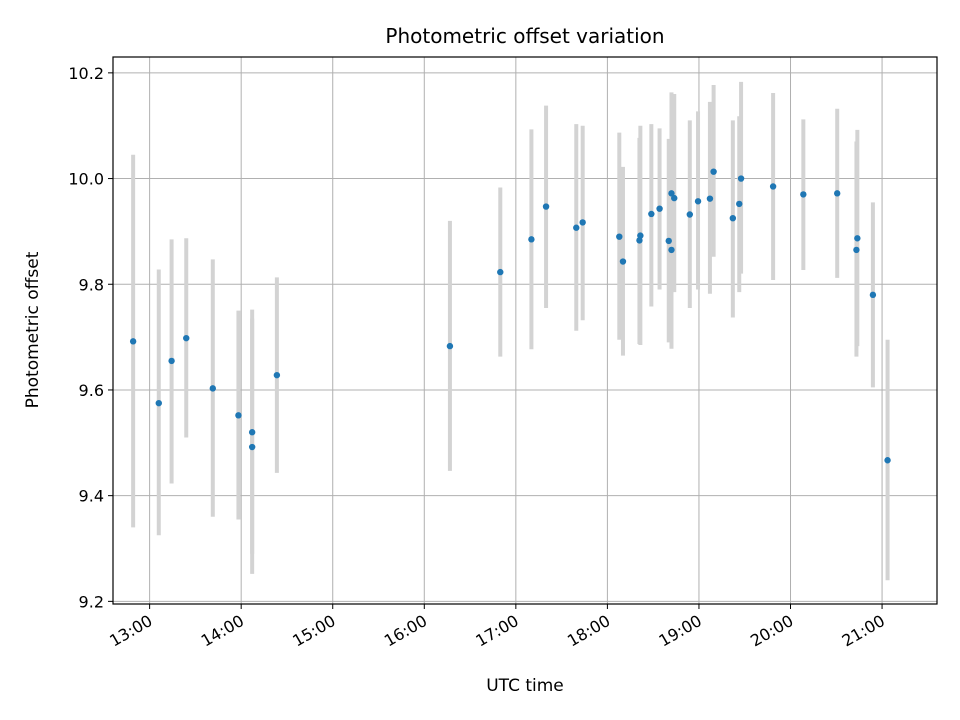  What do you see at coordinates (91, 284) in the screenshot?
I see `y-tick-label: 9.8` at bounding box center [91, 284].